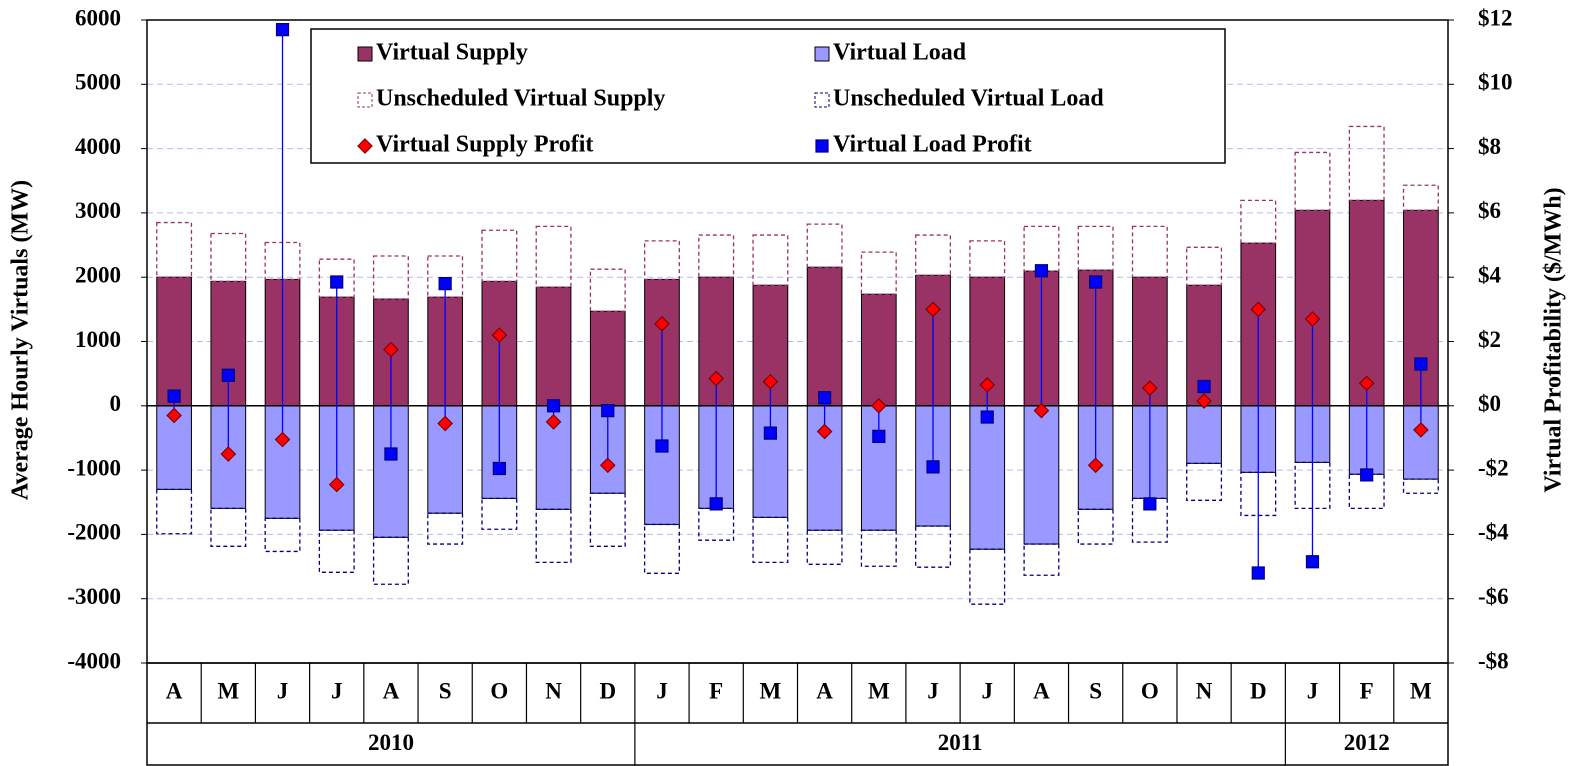  Describe the element at coordinates (768, 96) in the screenshot. I see `legend-box` at that location.